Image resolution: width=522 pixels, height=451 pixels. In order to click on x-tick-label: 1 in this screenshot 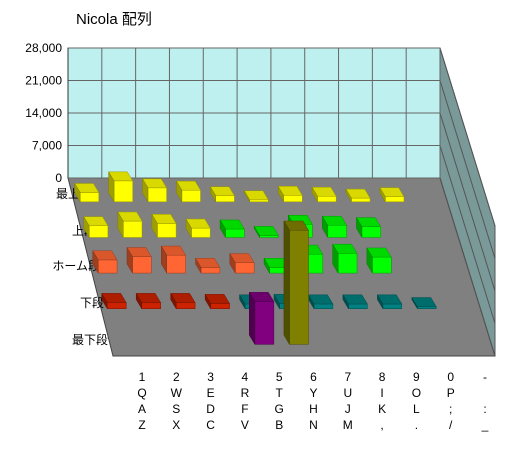, I will do `click(142, 377)`.